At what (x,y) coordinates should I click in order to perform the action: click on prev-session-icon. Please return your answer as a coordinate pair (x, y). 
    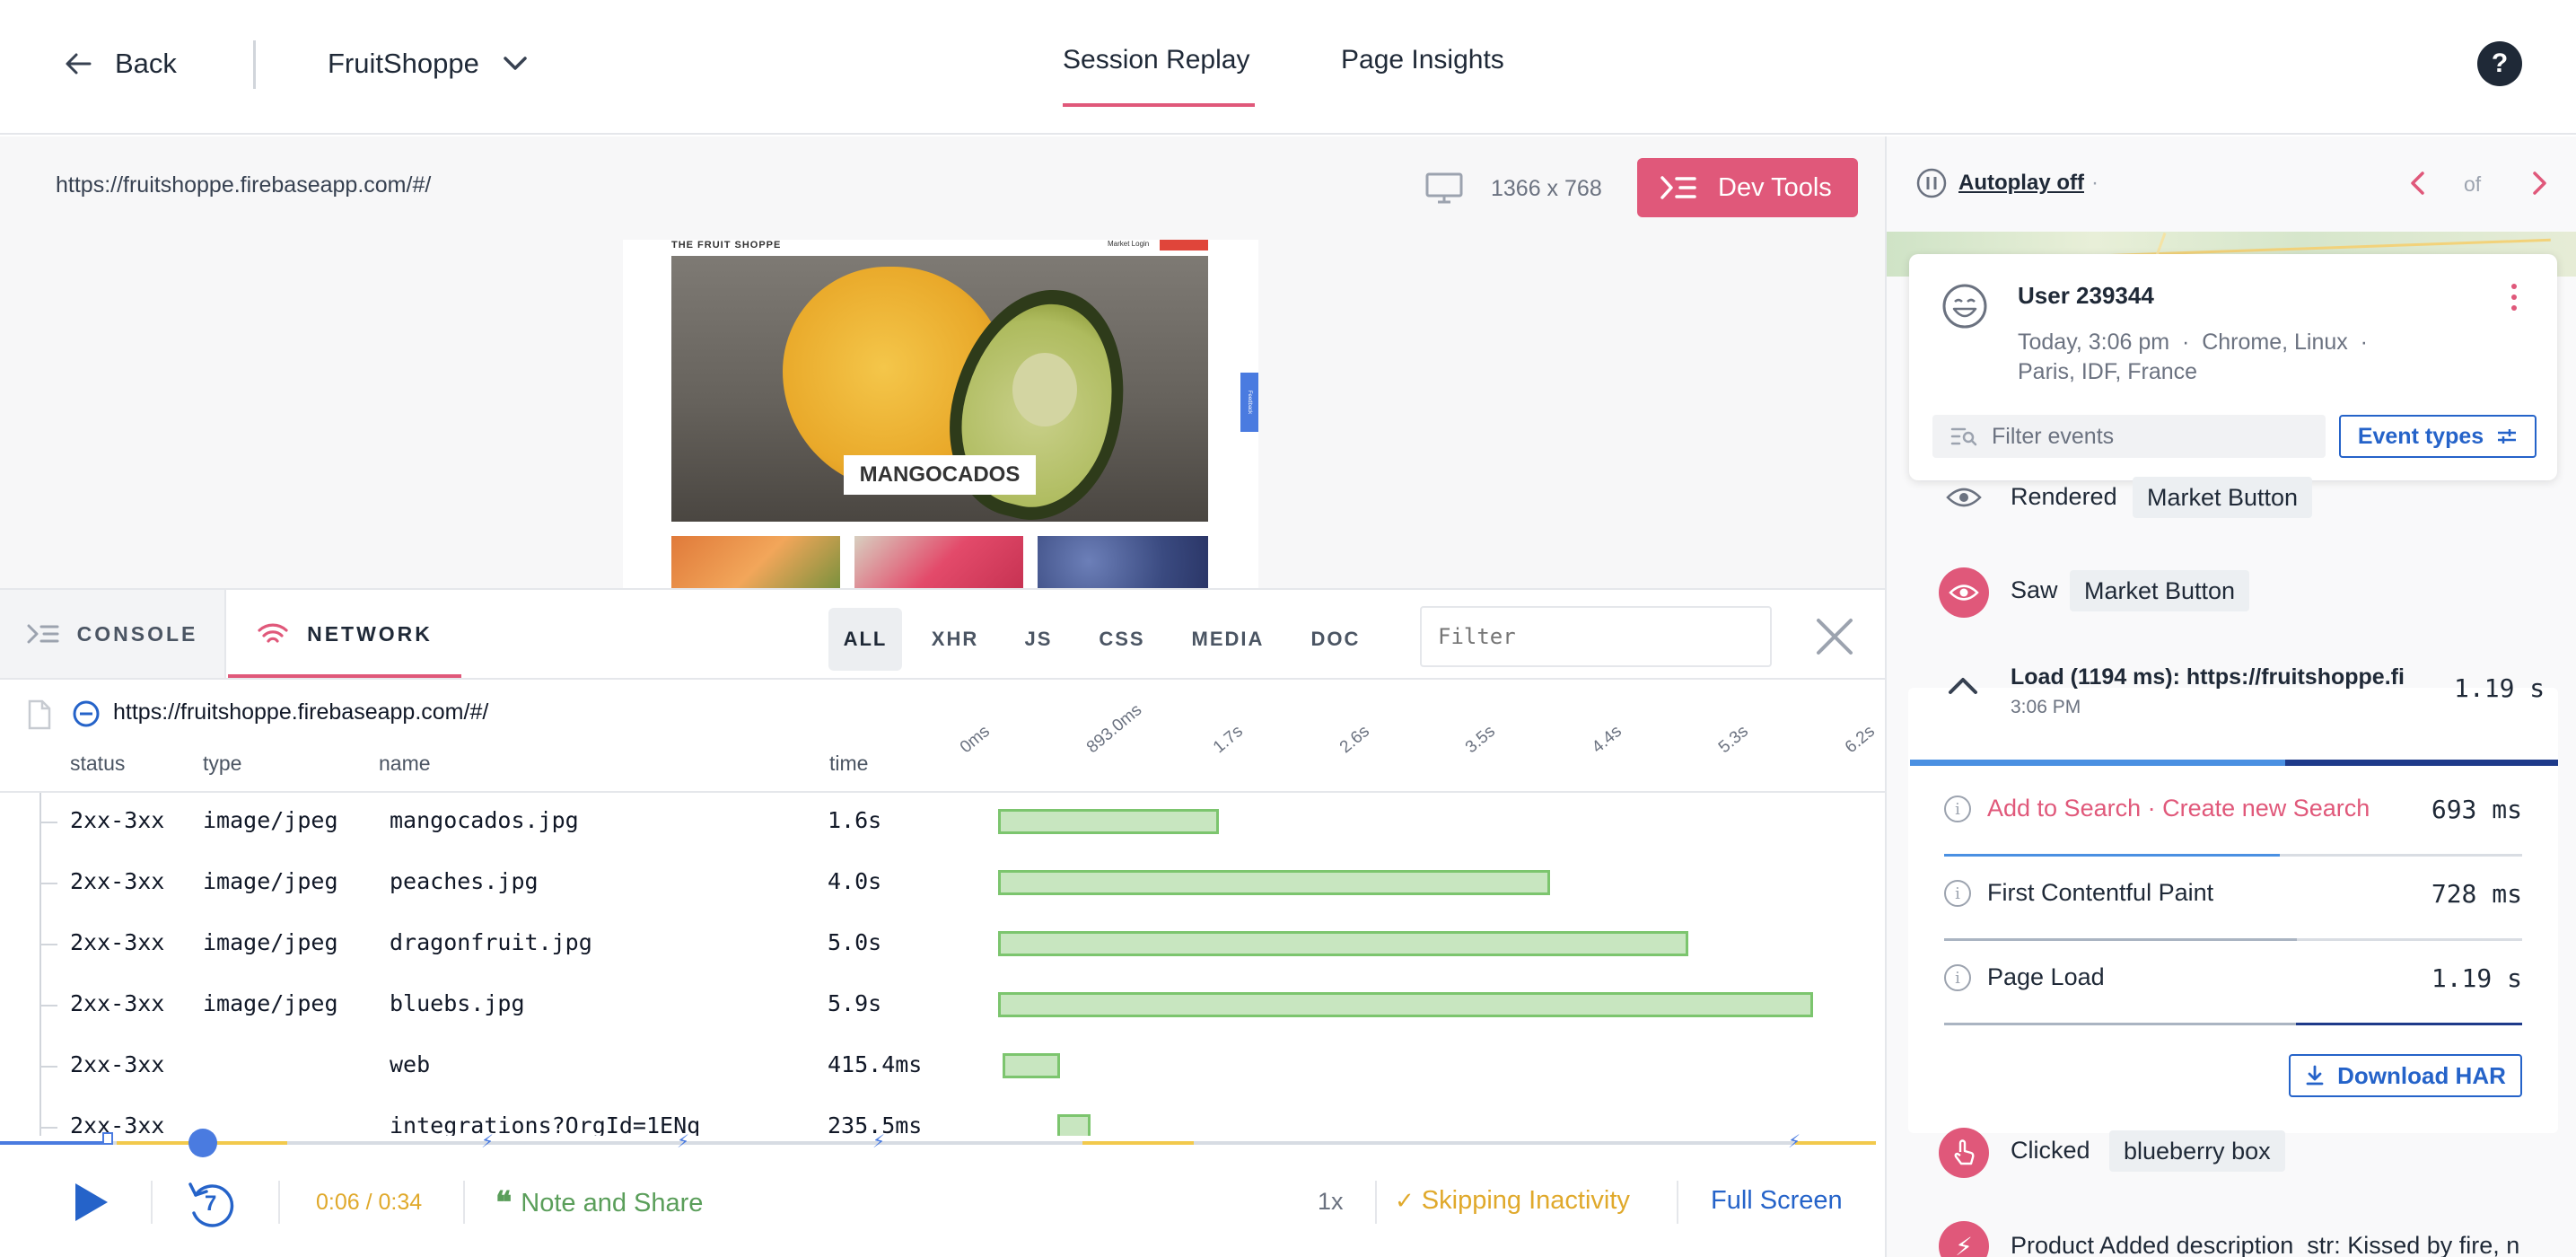
    Looking at the image, I should click on (2418, 183).